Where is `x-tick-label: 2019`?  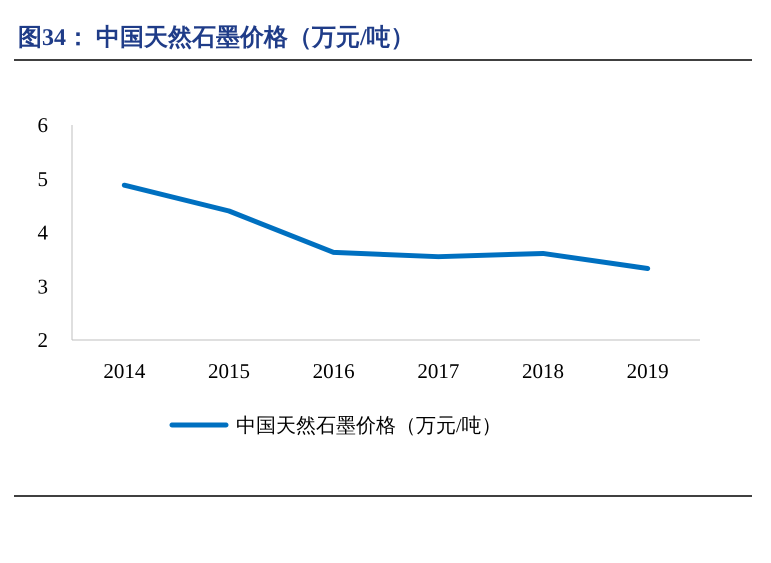
x-tick-label: 2019 is located at coordinates (647, 371).